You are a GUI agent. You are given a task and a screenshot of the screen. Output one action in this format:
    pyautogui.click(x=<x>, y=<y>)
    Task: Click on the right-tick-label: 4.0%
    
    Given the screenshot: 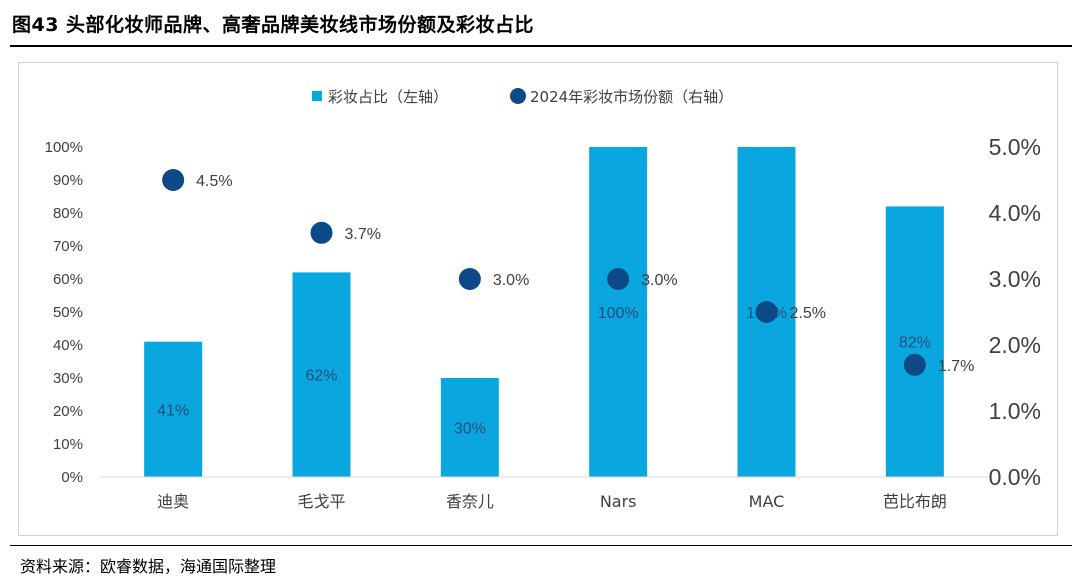 What is the action you would take?
    pyautogui.click(x=1015, y=213)
    